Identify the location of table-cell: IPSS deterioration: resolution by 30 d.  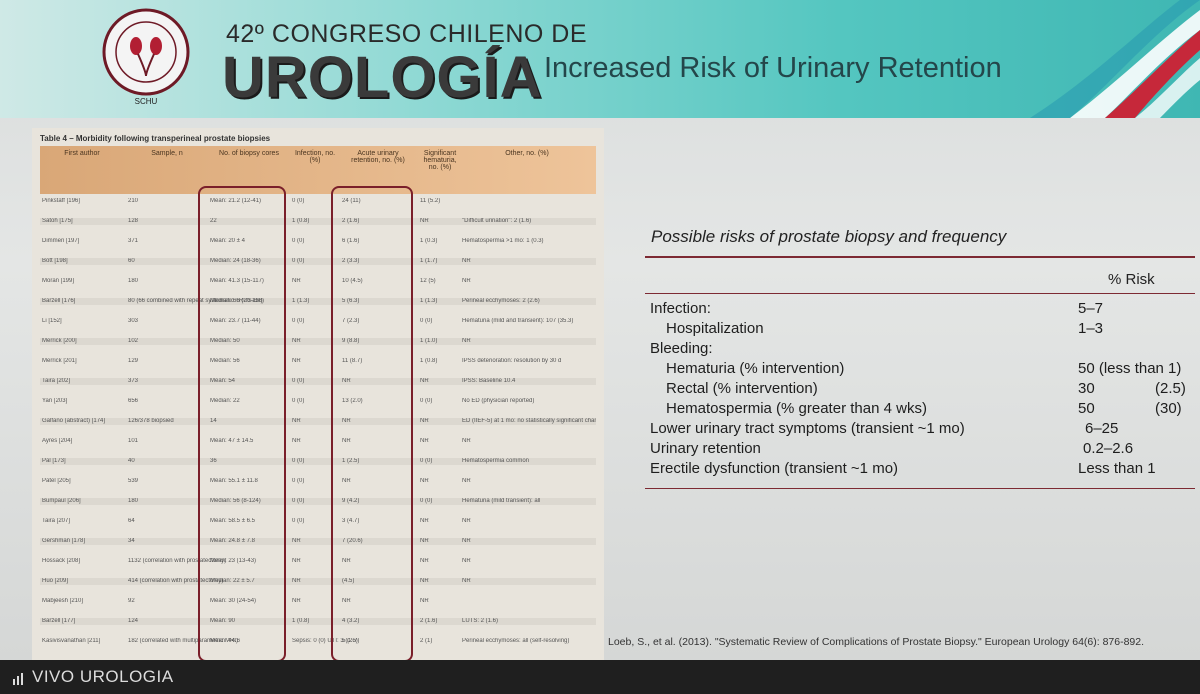
(512, 361).